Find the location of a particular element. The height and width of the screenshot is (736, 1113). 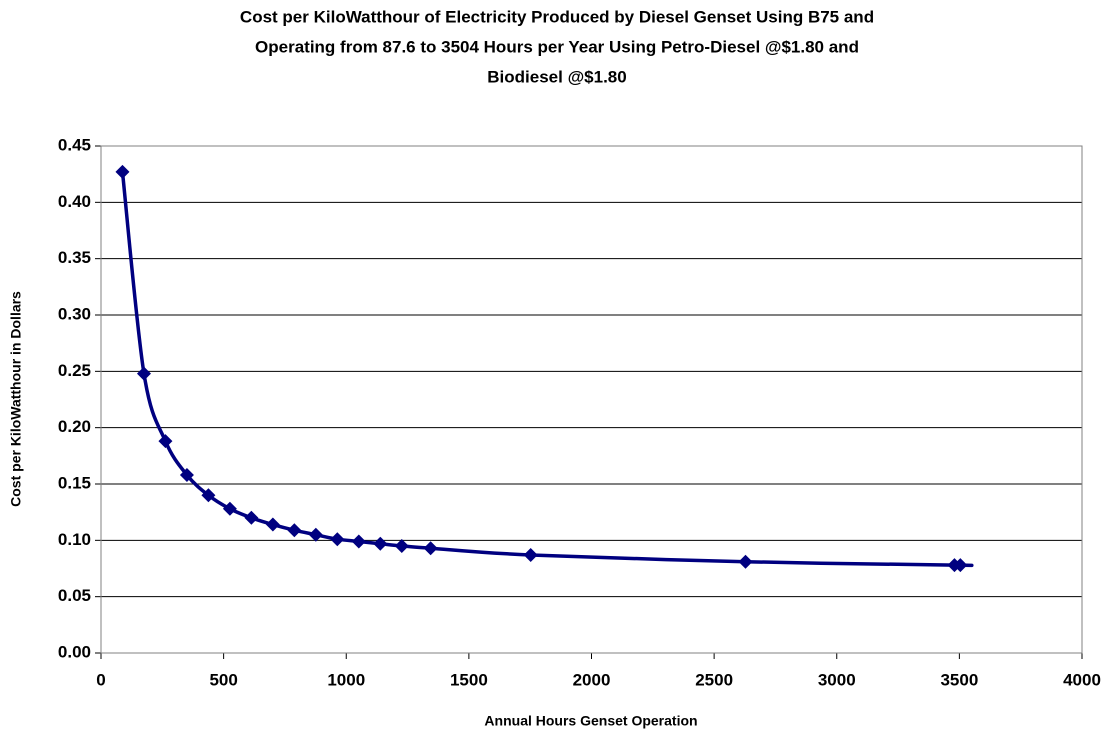

x-tick-label: 3000 is located at coordinates (837, 679).